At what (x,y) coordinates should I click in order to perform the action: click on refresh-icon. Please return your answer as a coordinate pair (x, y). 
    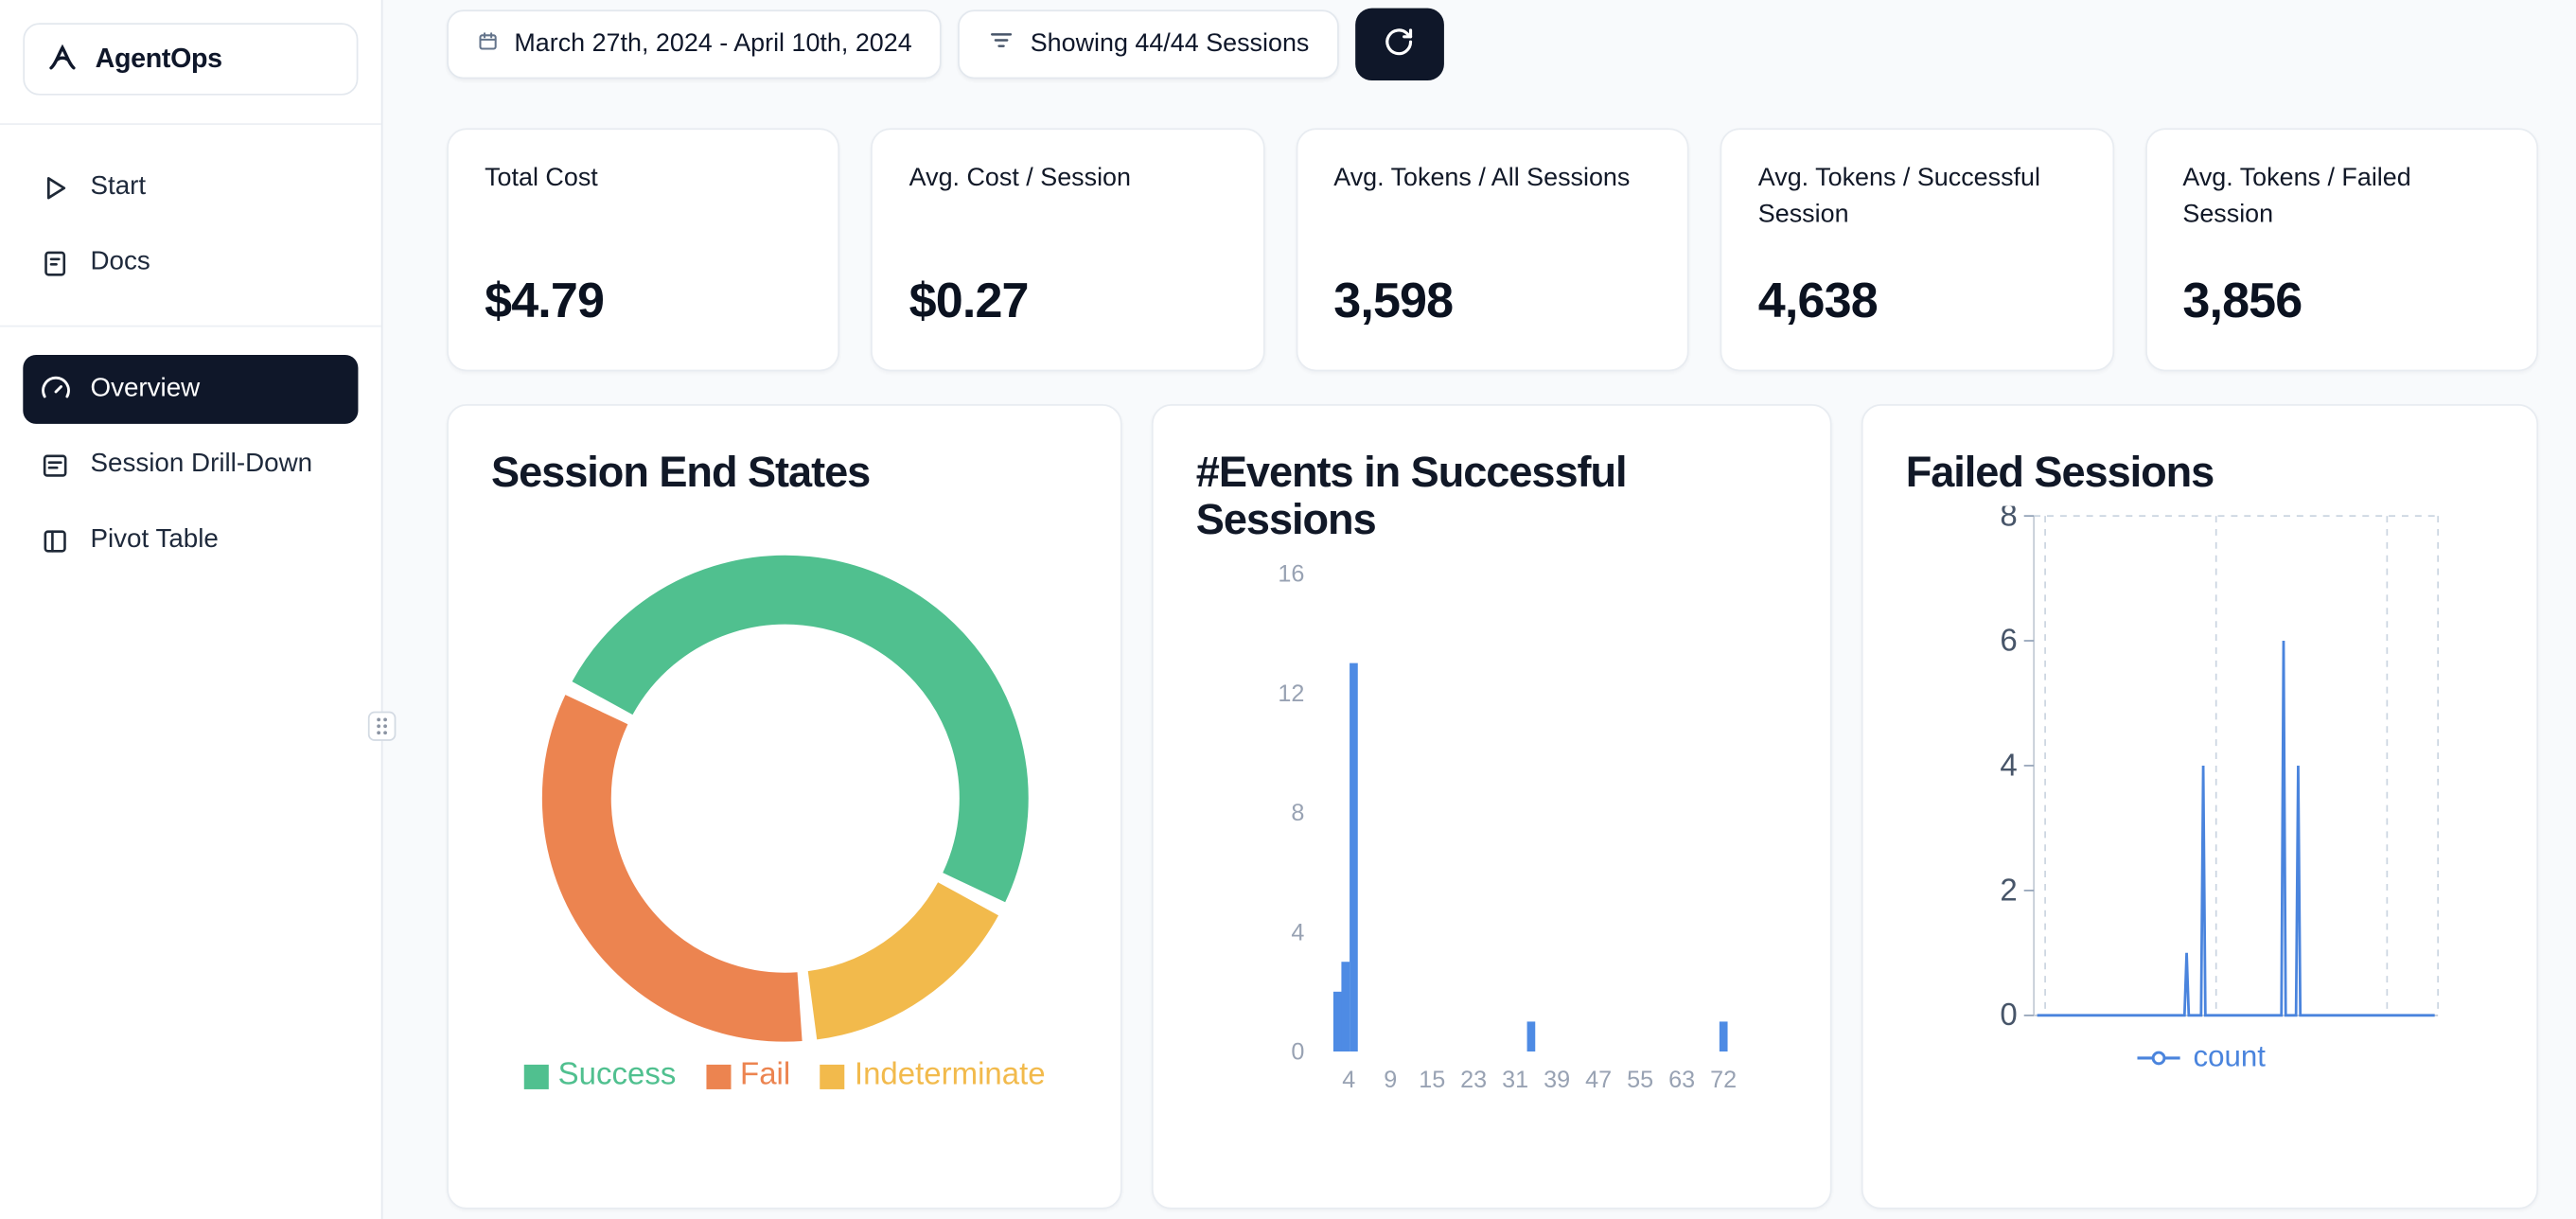
    Looking at the image, I should click on (1399, 44).